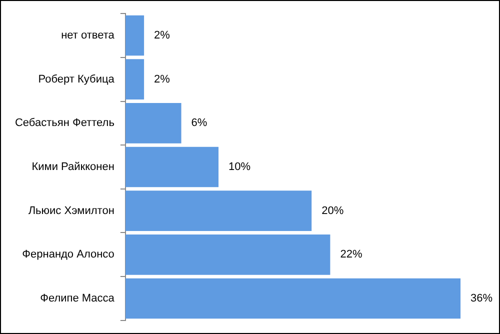 The height and width of the screenshot is (334, 500). Describe the element at coordinates (77, 79) in the screenshot. I see `y-tick-label: Роберт Кубица` at that location.